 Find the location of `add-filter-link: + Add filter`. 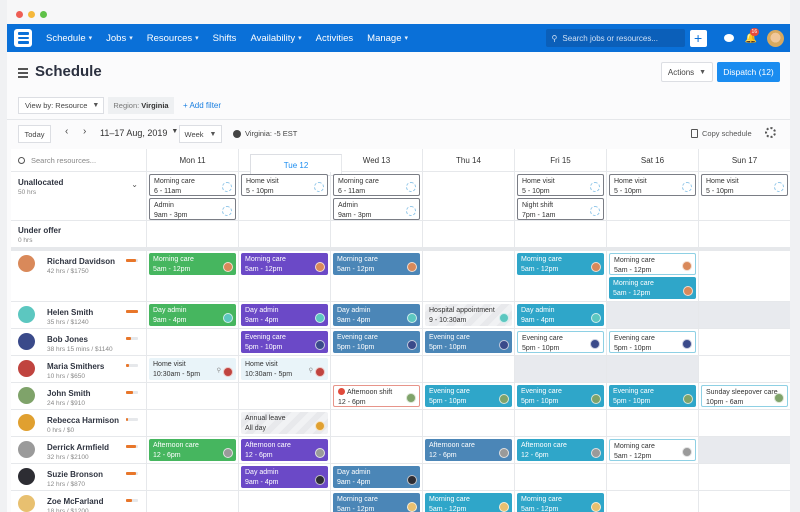

add-filter-link: + Add filter is located at coordinates (202, 105).